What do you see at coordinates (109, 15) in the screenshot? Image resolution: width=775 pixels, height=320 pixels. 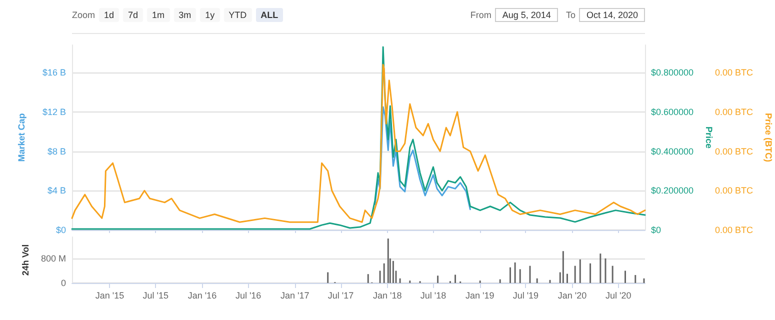 I see `text: 1d` at bounding box center [109, 15].